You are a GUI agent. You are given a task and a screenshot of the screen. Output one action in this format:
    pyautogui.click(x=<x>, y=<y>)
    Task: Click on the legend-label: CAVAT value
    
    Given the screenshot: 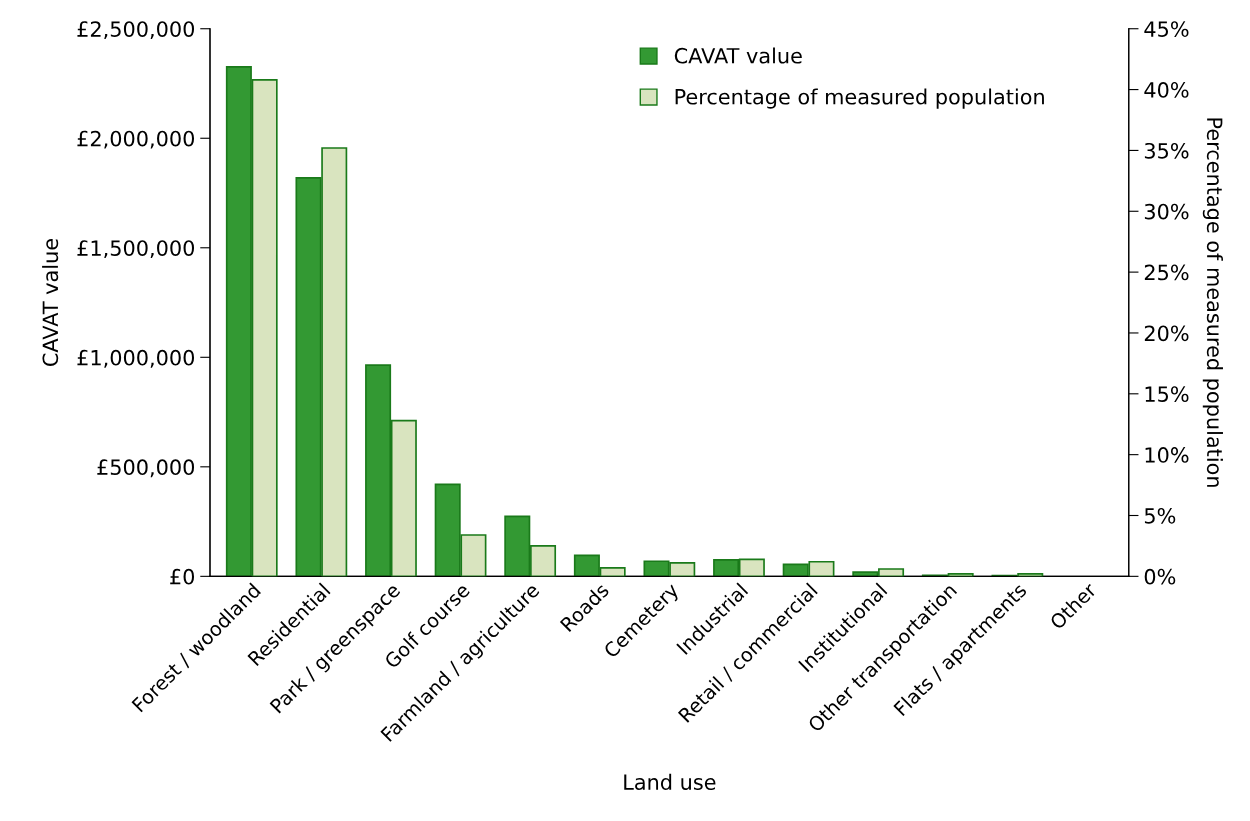 What is the action you would take?
    pyautogui.click(x=738, y=55)
    